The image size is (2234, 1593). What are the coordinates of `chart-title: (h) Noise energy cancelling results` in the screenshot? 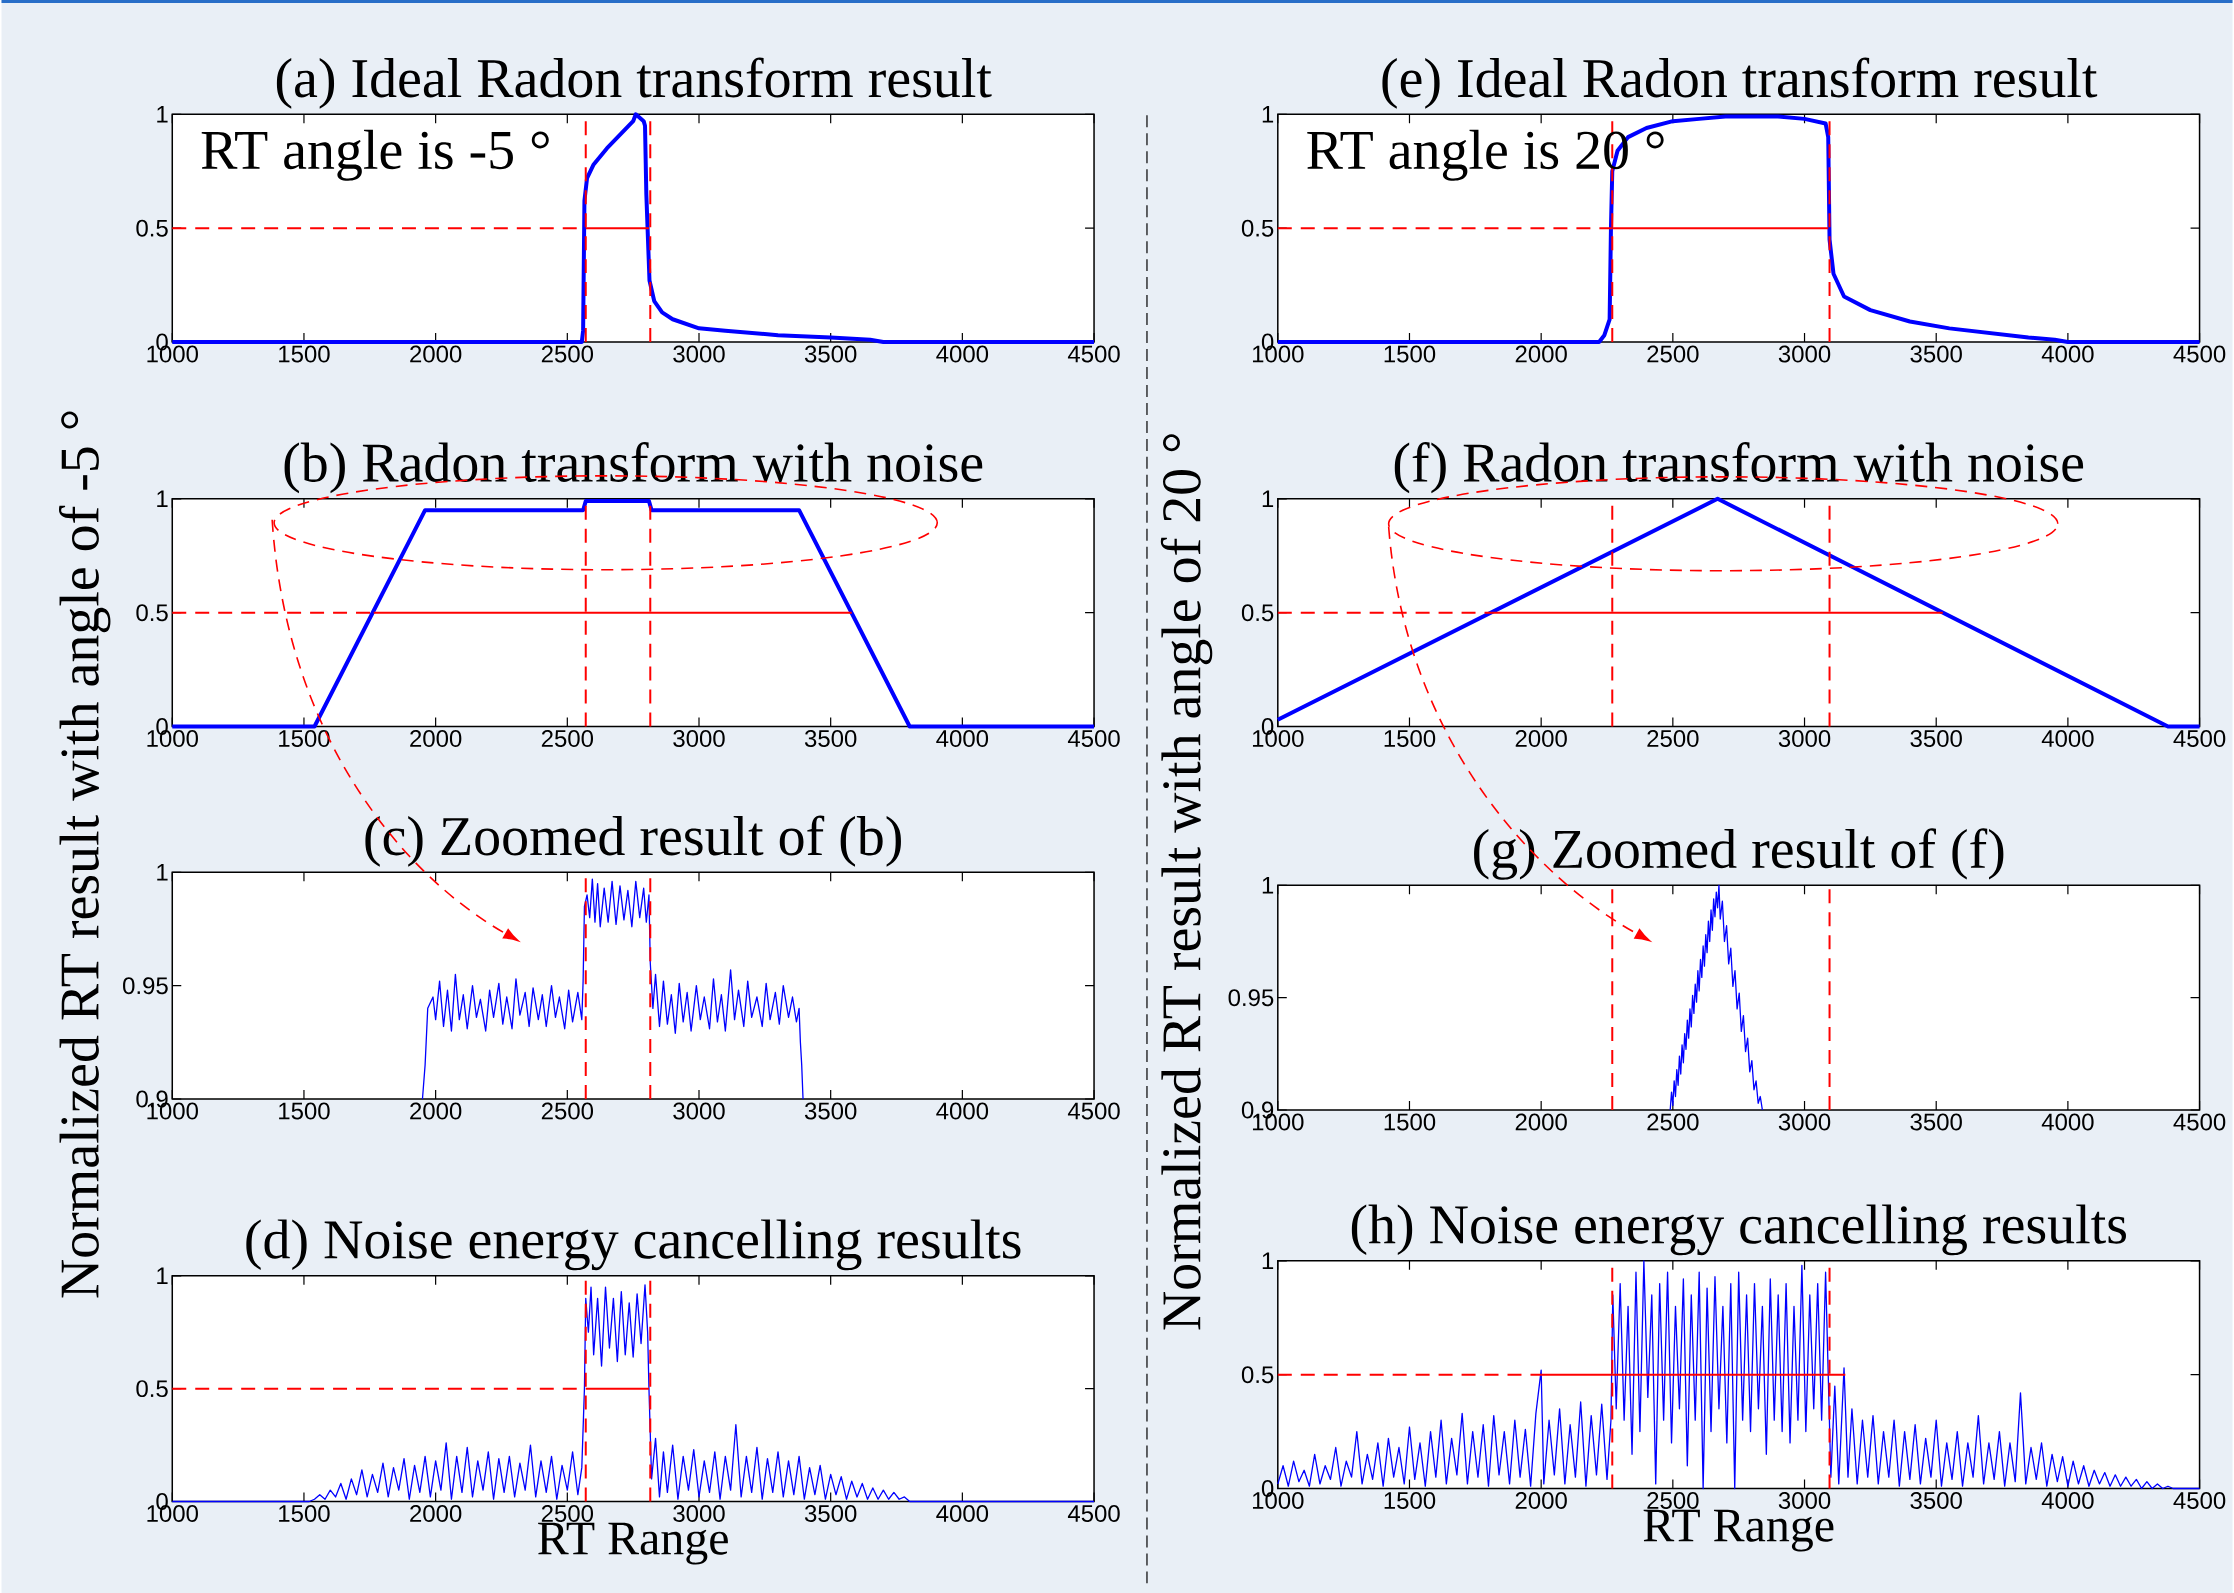 It's located at (1738, 1230).